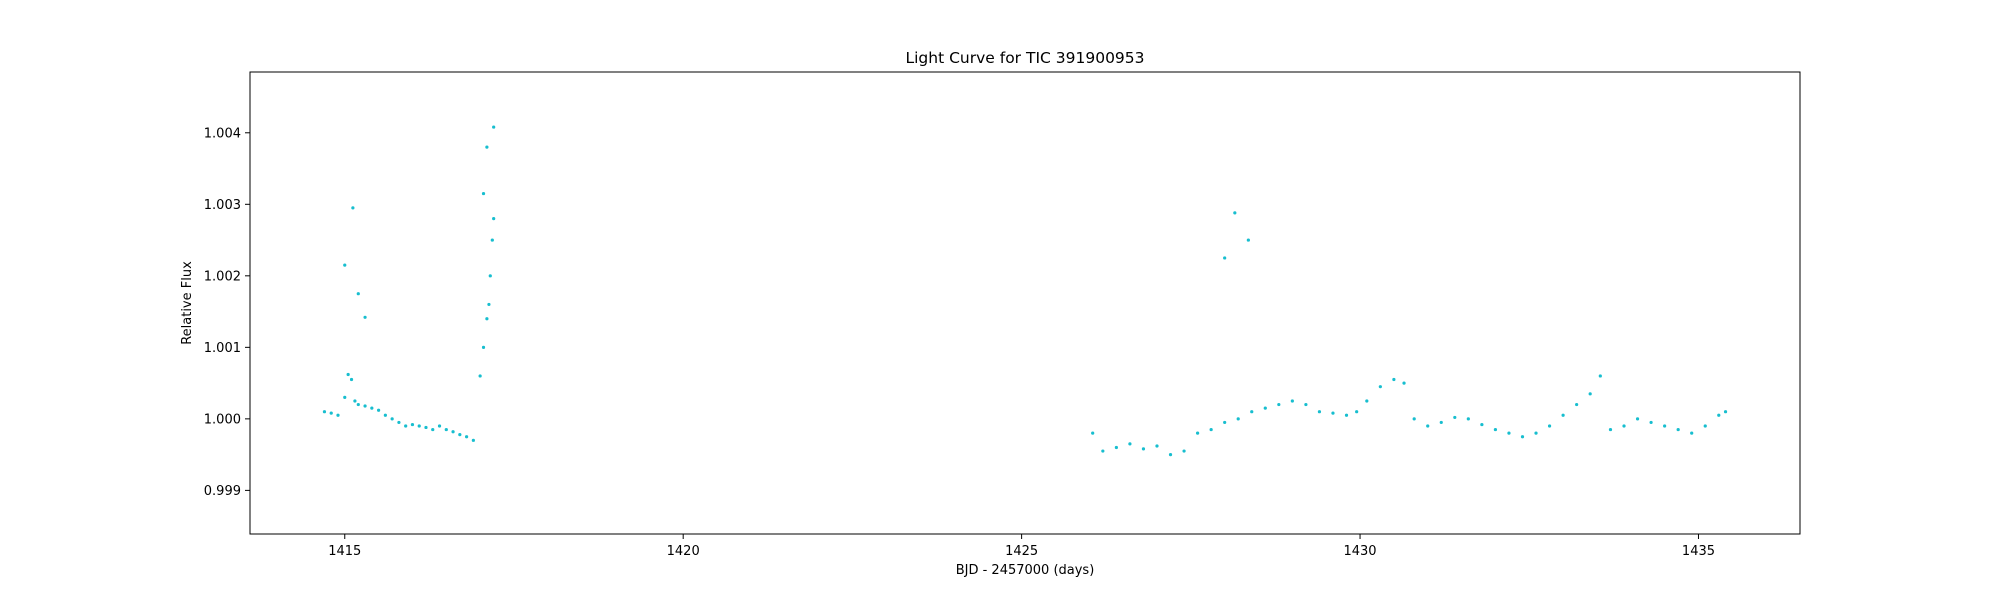  Describe the element at coordinates (1698, 551) in the screenshot. I see `x-tick-label: 1435` at that location.